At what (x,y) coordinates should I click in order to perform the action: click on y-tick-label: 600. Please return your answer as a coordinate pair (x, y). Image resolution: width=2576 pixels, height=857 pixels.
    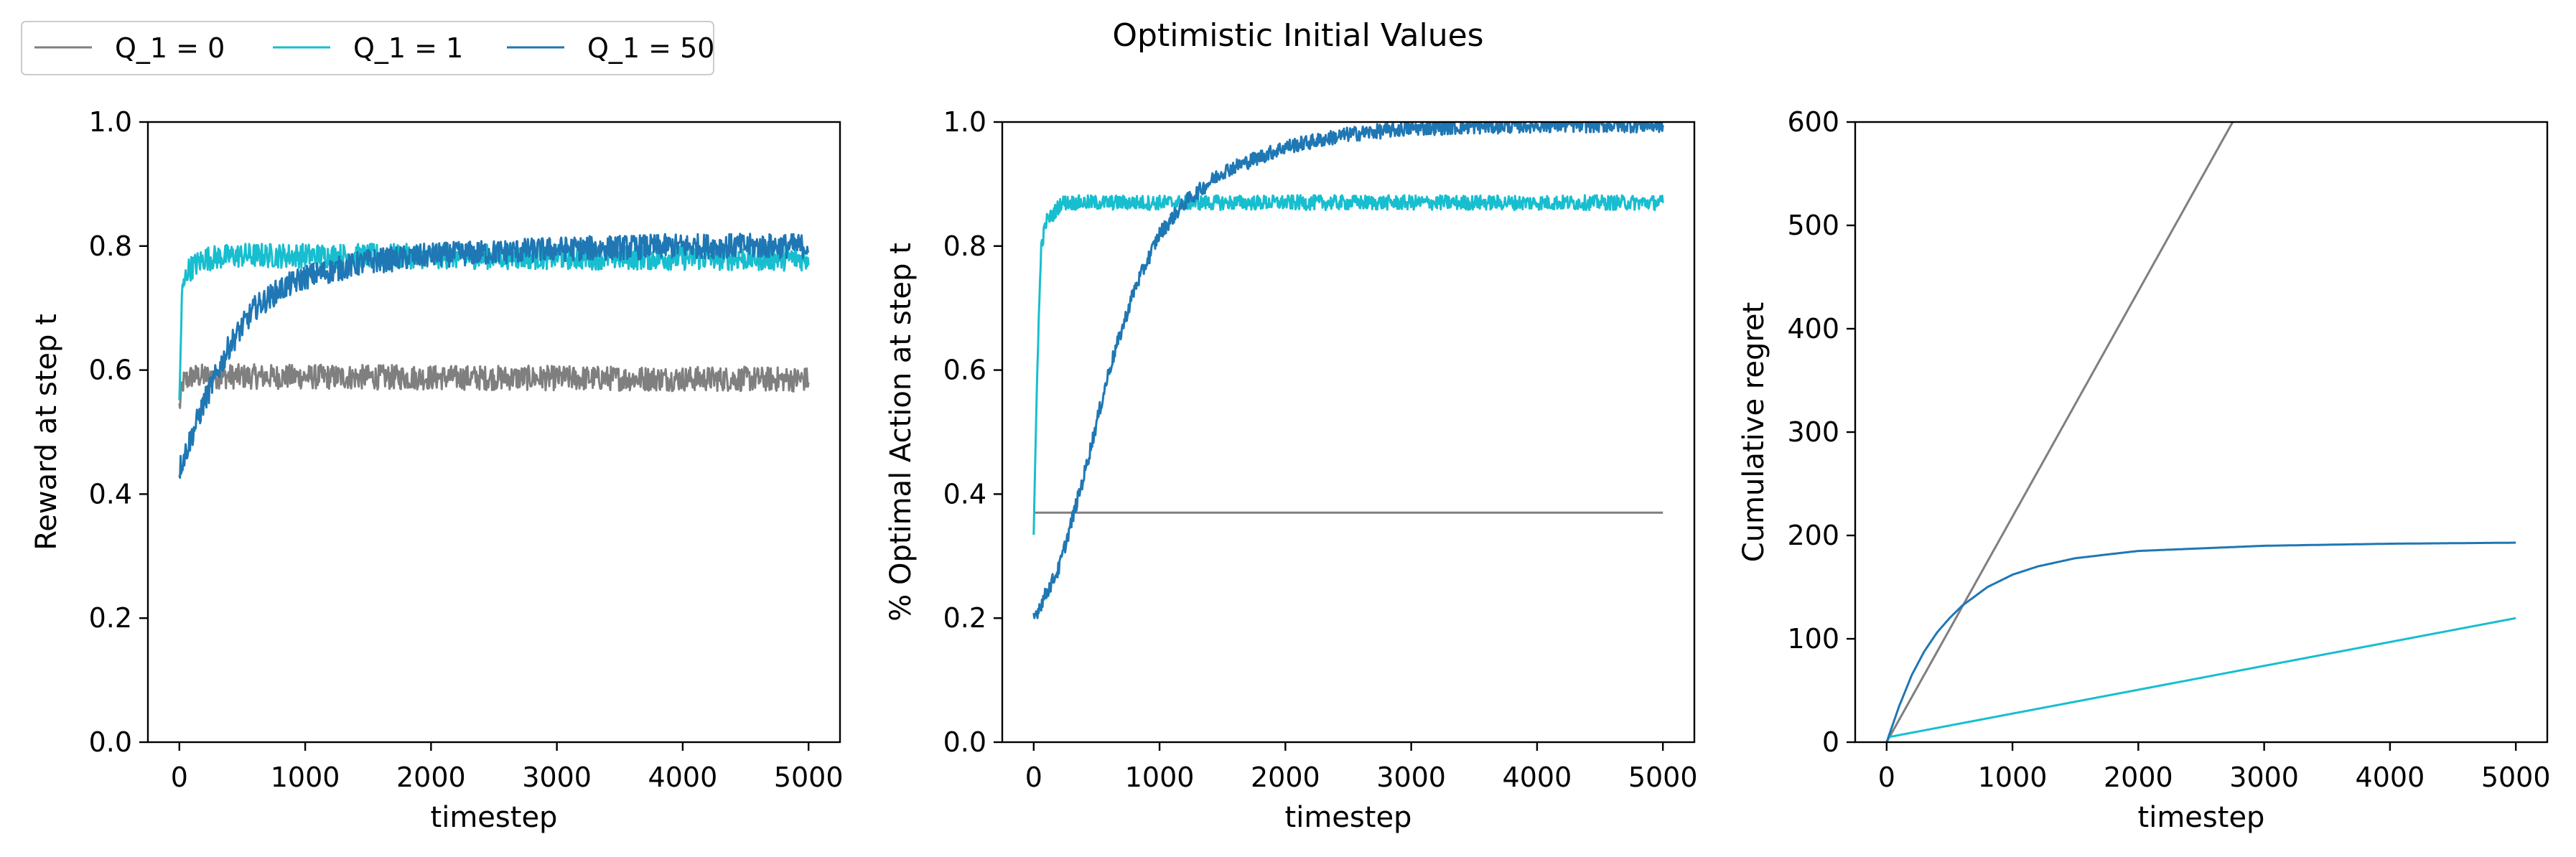
    Looking at the image, I should click on (1813, 122).